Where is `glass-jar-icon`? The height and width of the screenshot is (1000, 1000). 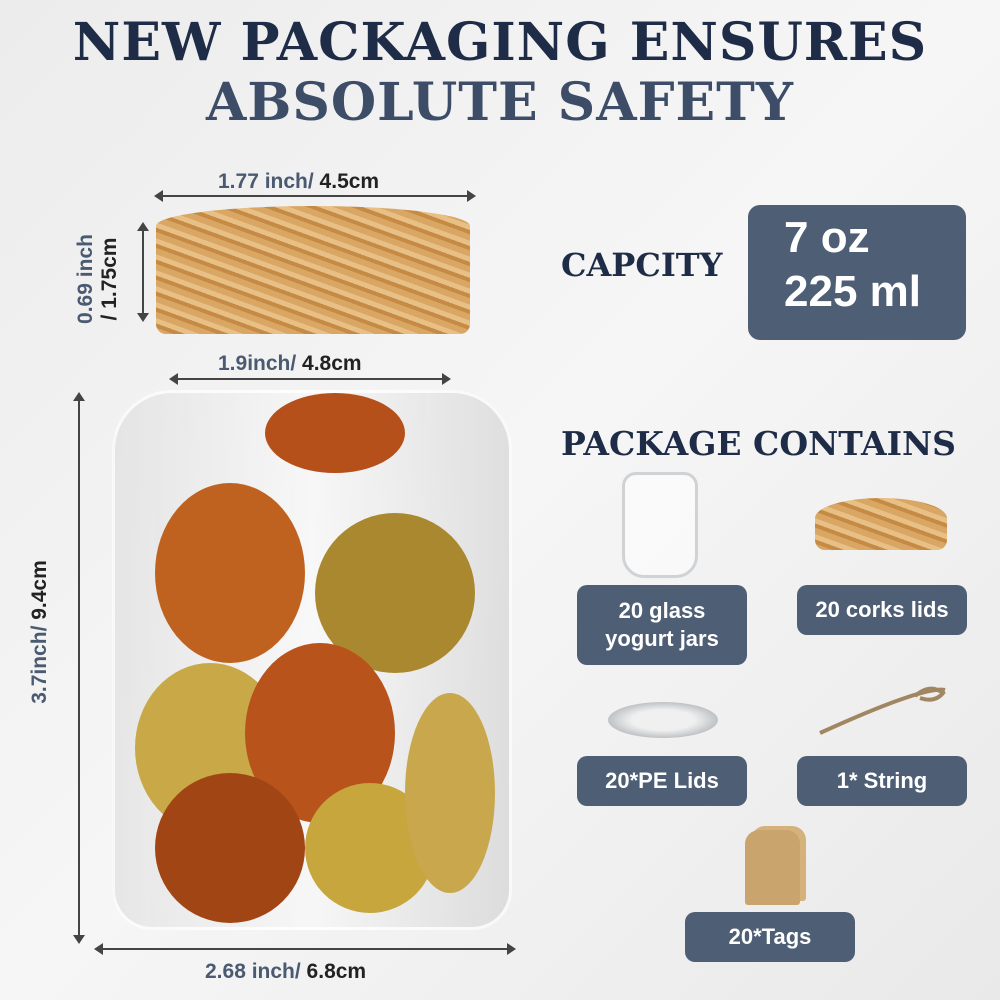
glass-jar-icon is located at coordinates (660, 525).